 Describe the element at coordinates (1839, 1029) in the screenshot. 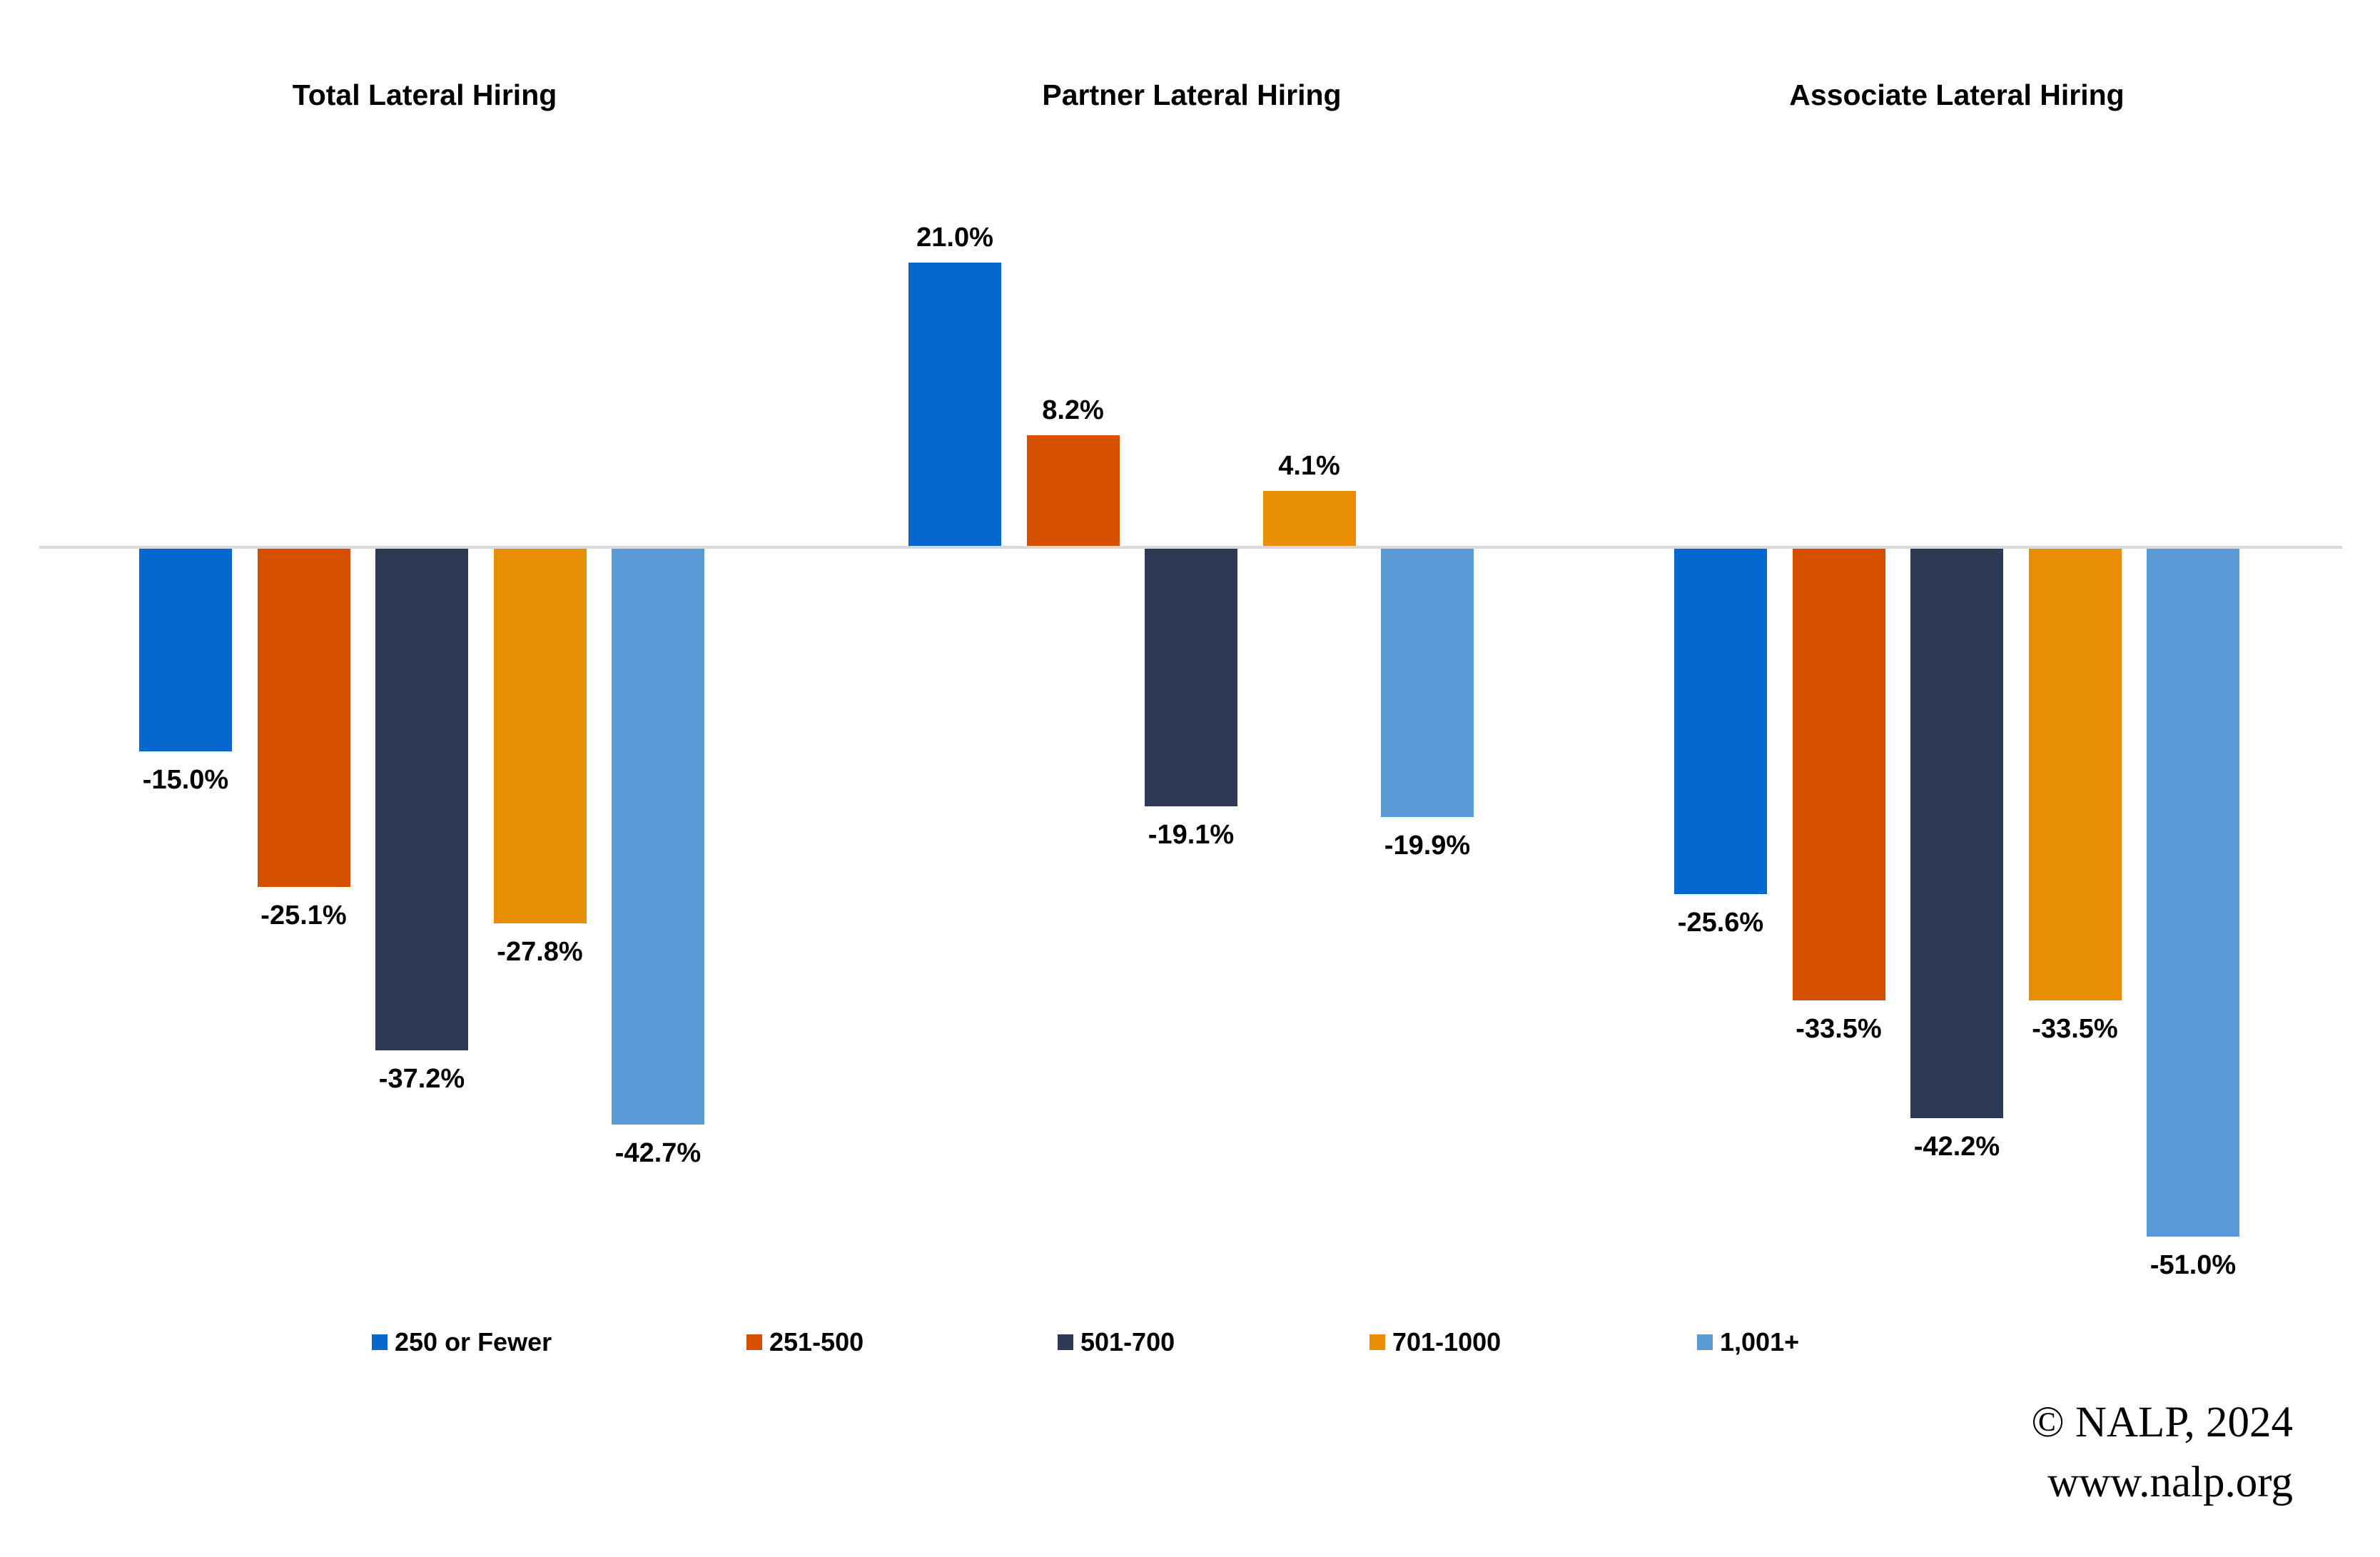

I see `bar-label-group2-series1: -33.5%` at that location.